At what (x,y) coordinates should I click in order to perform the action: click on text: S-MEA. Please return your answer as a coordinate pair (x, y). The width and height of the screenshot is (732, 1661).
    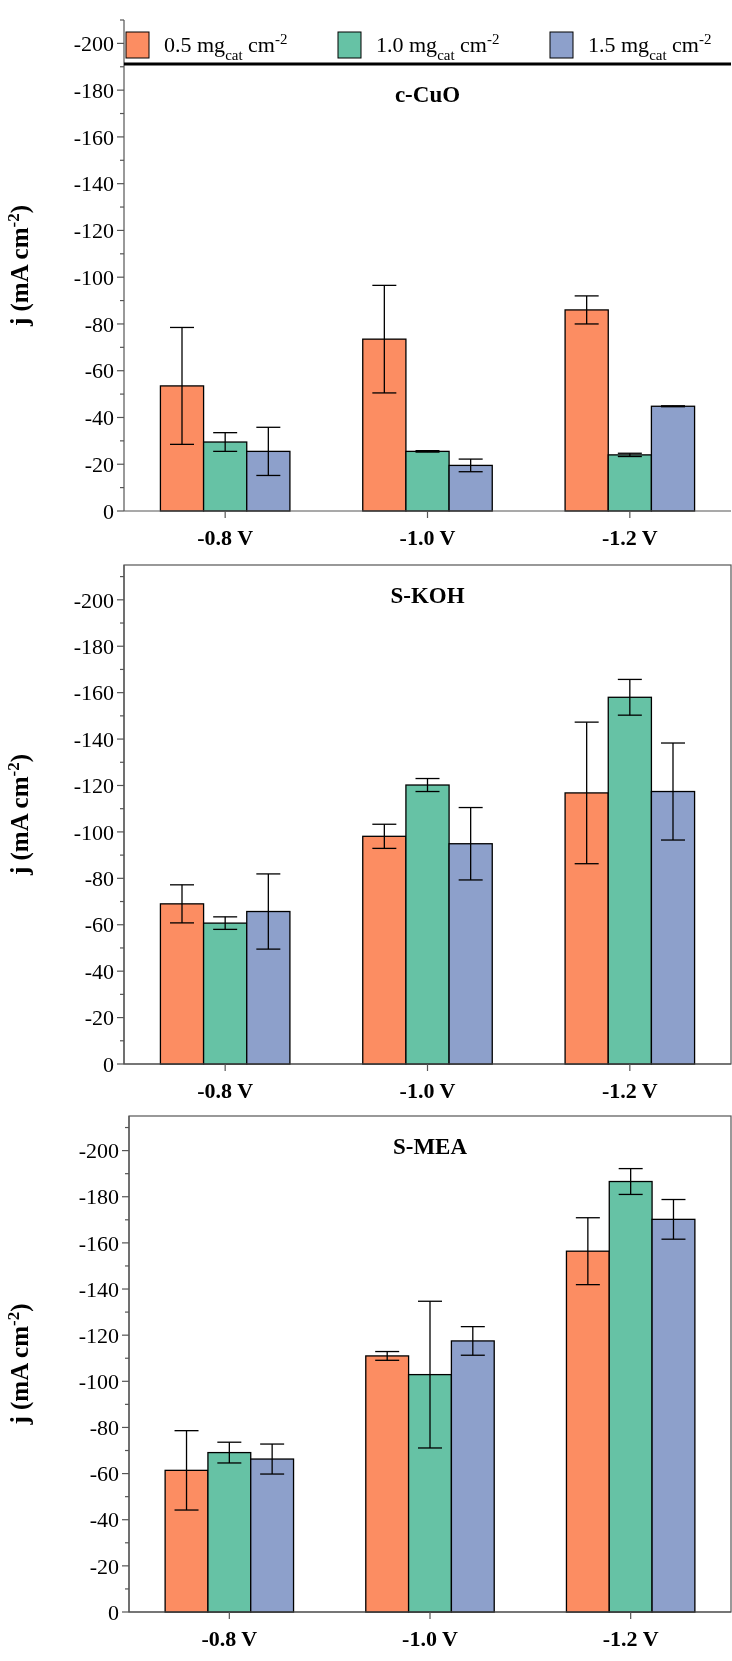
    Looking at the image, I should click on (430, 1146).